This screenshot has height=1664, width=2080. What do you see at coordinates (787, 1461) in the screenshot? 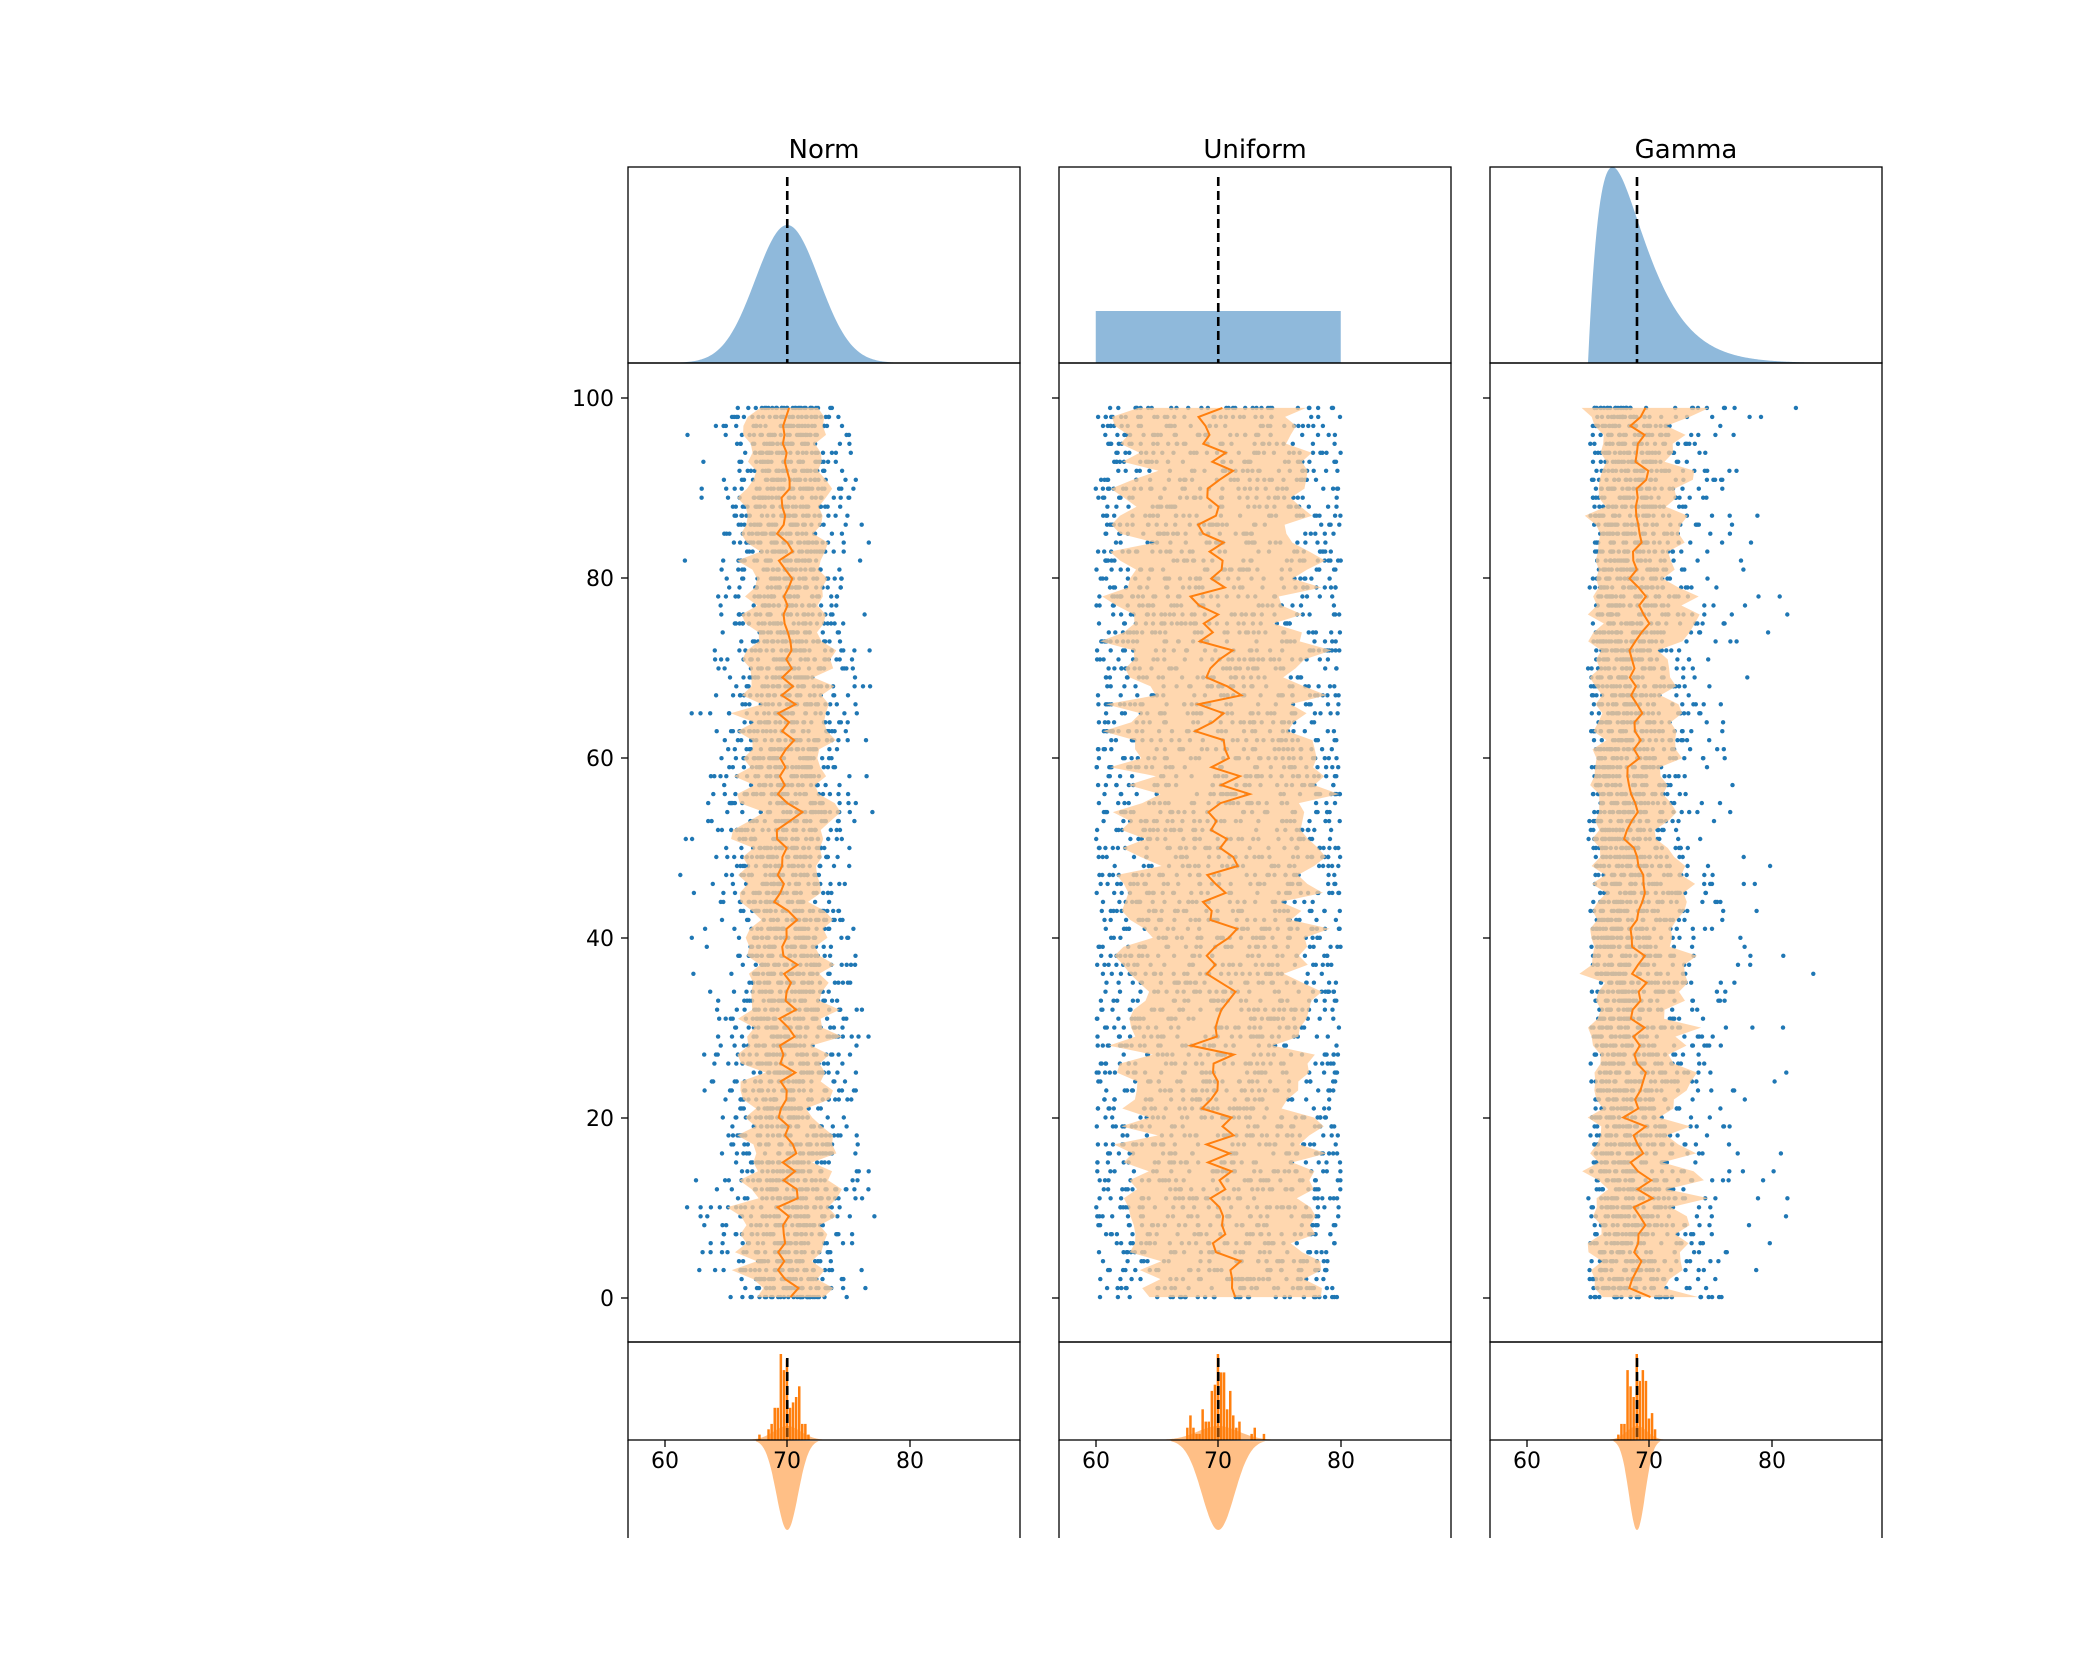
I see `x-tick-label: 70` at bounding box center [787, 1461].